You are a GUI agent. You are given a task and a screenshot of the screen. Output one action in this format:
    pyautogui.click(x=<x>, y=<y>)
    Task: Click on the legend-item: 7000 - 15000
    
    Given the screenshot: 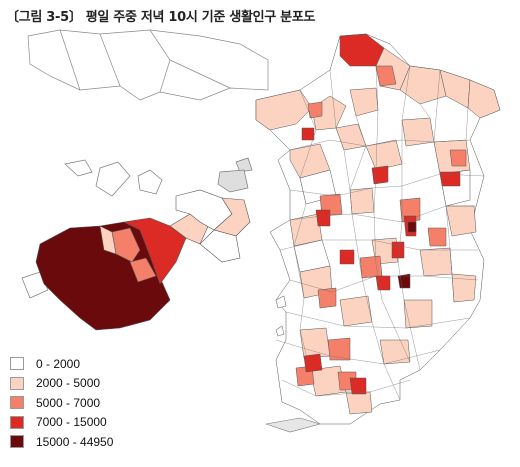 What is the action you would take?
    pyautogui.click(x=61, y=423)
    